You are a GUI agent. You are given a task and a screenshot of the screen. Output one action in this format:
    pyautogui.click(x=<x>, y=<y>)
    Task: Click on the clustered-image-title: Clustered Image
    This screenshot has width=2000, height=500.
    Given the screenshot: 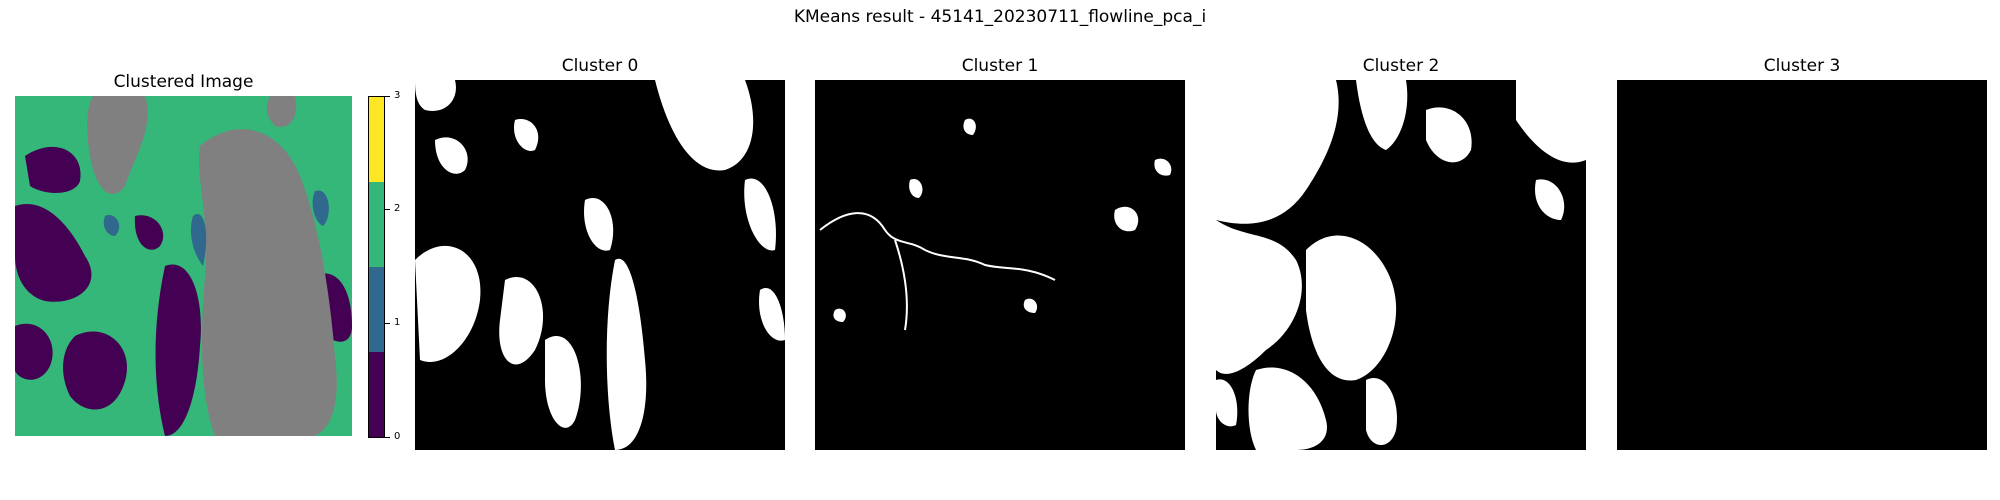 What is the action you would take?
    pyautogui.click(x=183, y=82)
    